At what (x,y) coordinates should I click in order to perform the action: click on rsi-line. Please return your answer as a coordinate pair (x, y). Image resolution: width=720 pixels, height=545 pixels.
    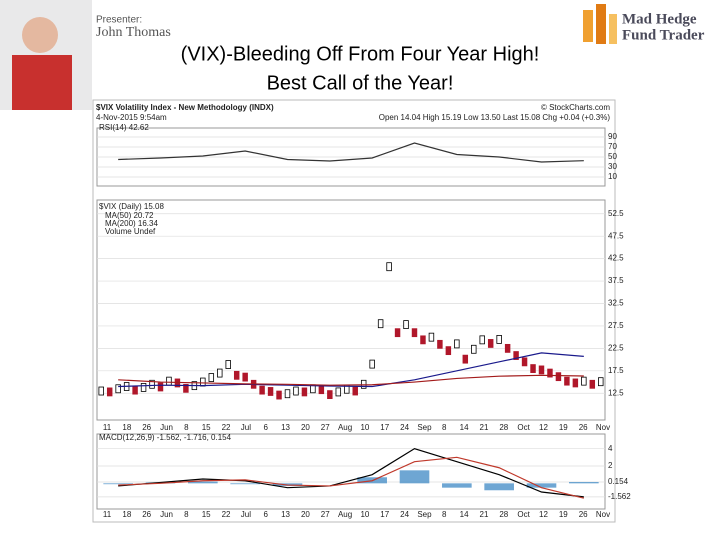
    Looking at the image, I should click on (351, 152).